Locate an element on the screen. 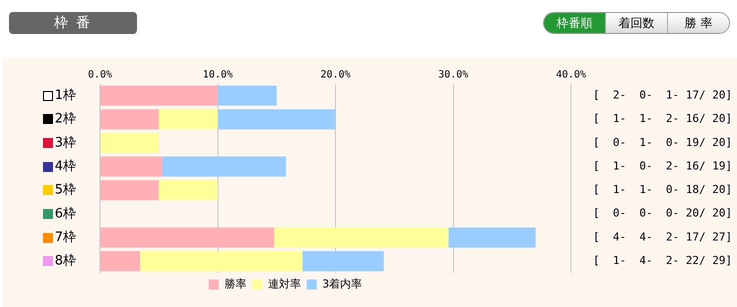  y-tick-label: 4枠 is located at coordinates (65, 166).